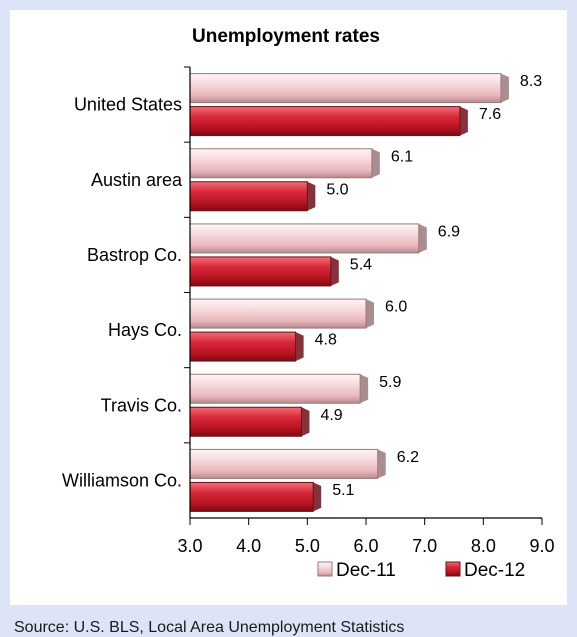  I want to click on category-label-travis-co: Travis Co., so click(141, 405).